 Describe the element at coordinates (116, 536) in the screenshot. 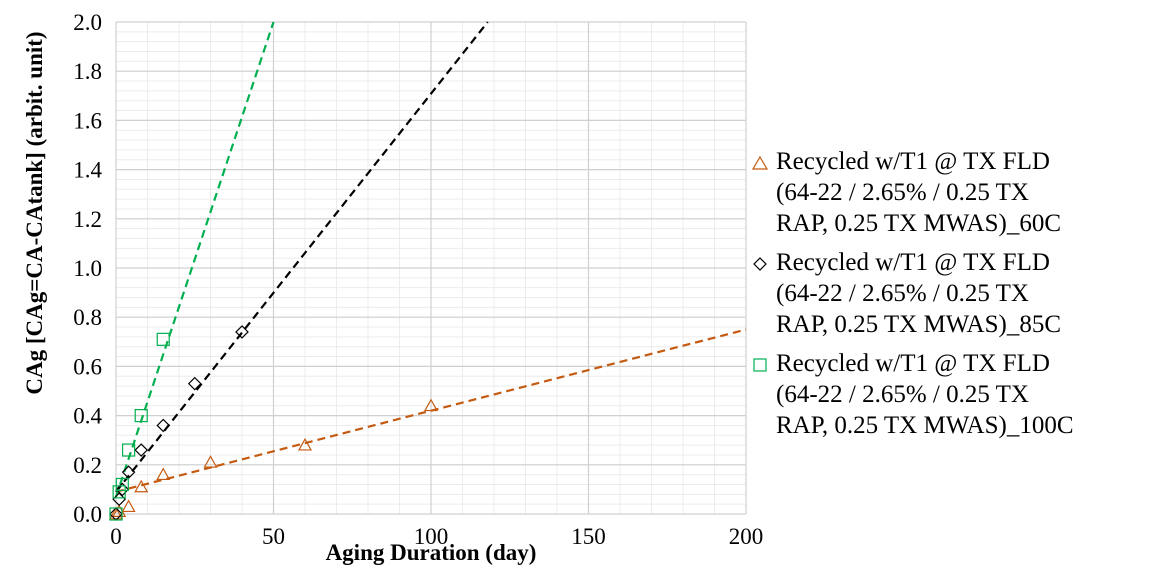

I see `x-tick-label: 0` at that location.